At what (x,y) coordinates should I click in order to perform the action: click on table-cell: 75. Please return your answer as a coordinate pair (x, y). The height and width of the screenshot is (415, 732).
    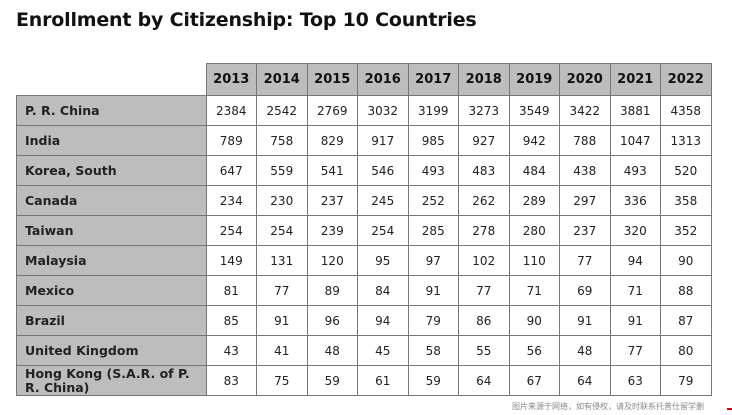
    Looking at the image, I should click on (282, 380).